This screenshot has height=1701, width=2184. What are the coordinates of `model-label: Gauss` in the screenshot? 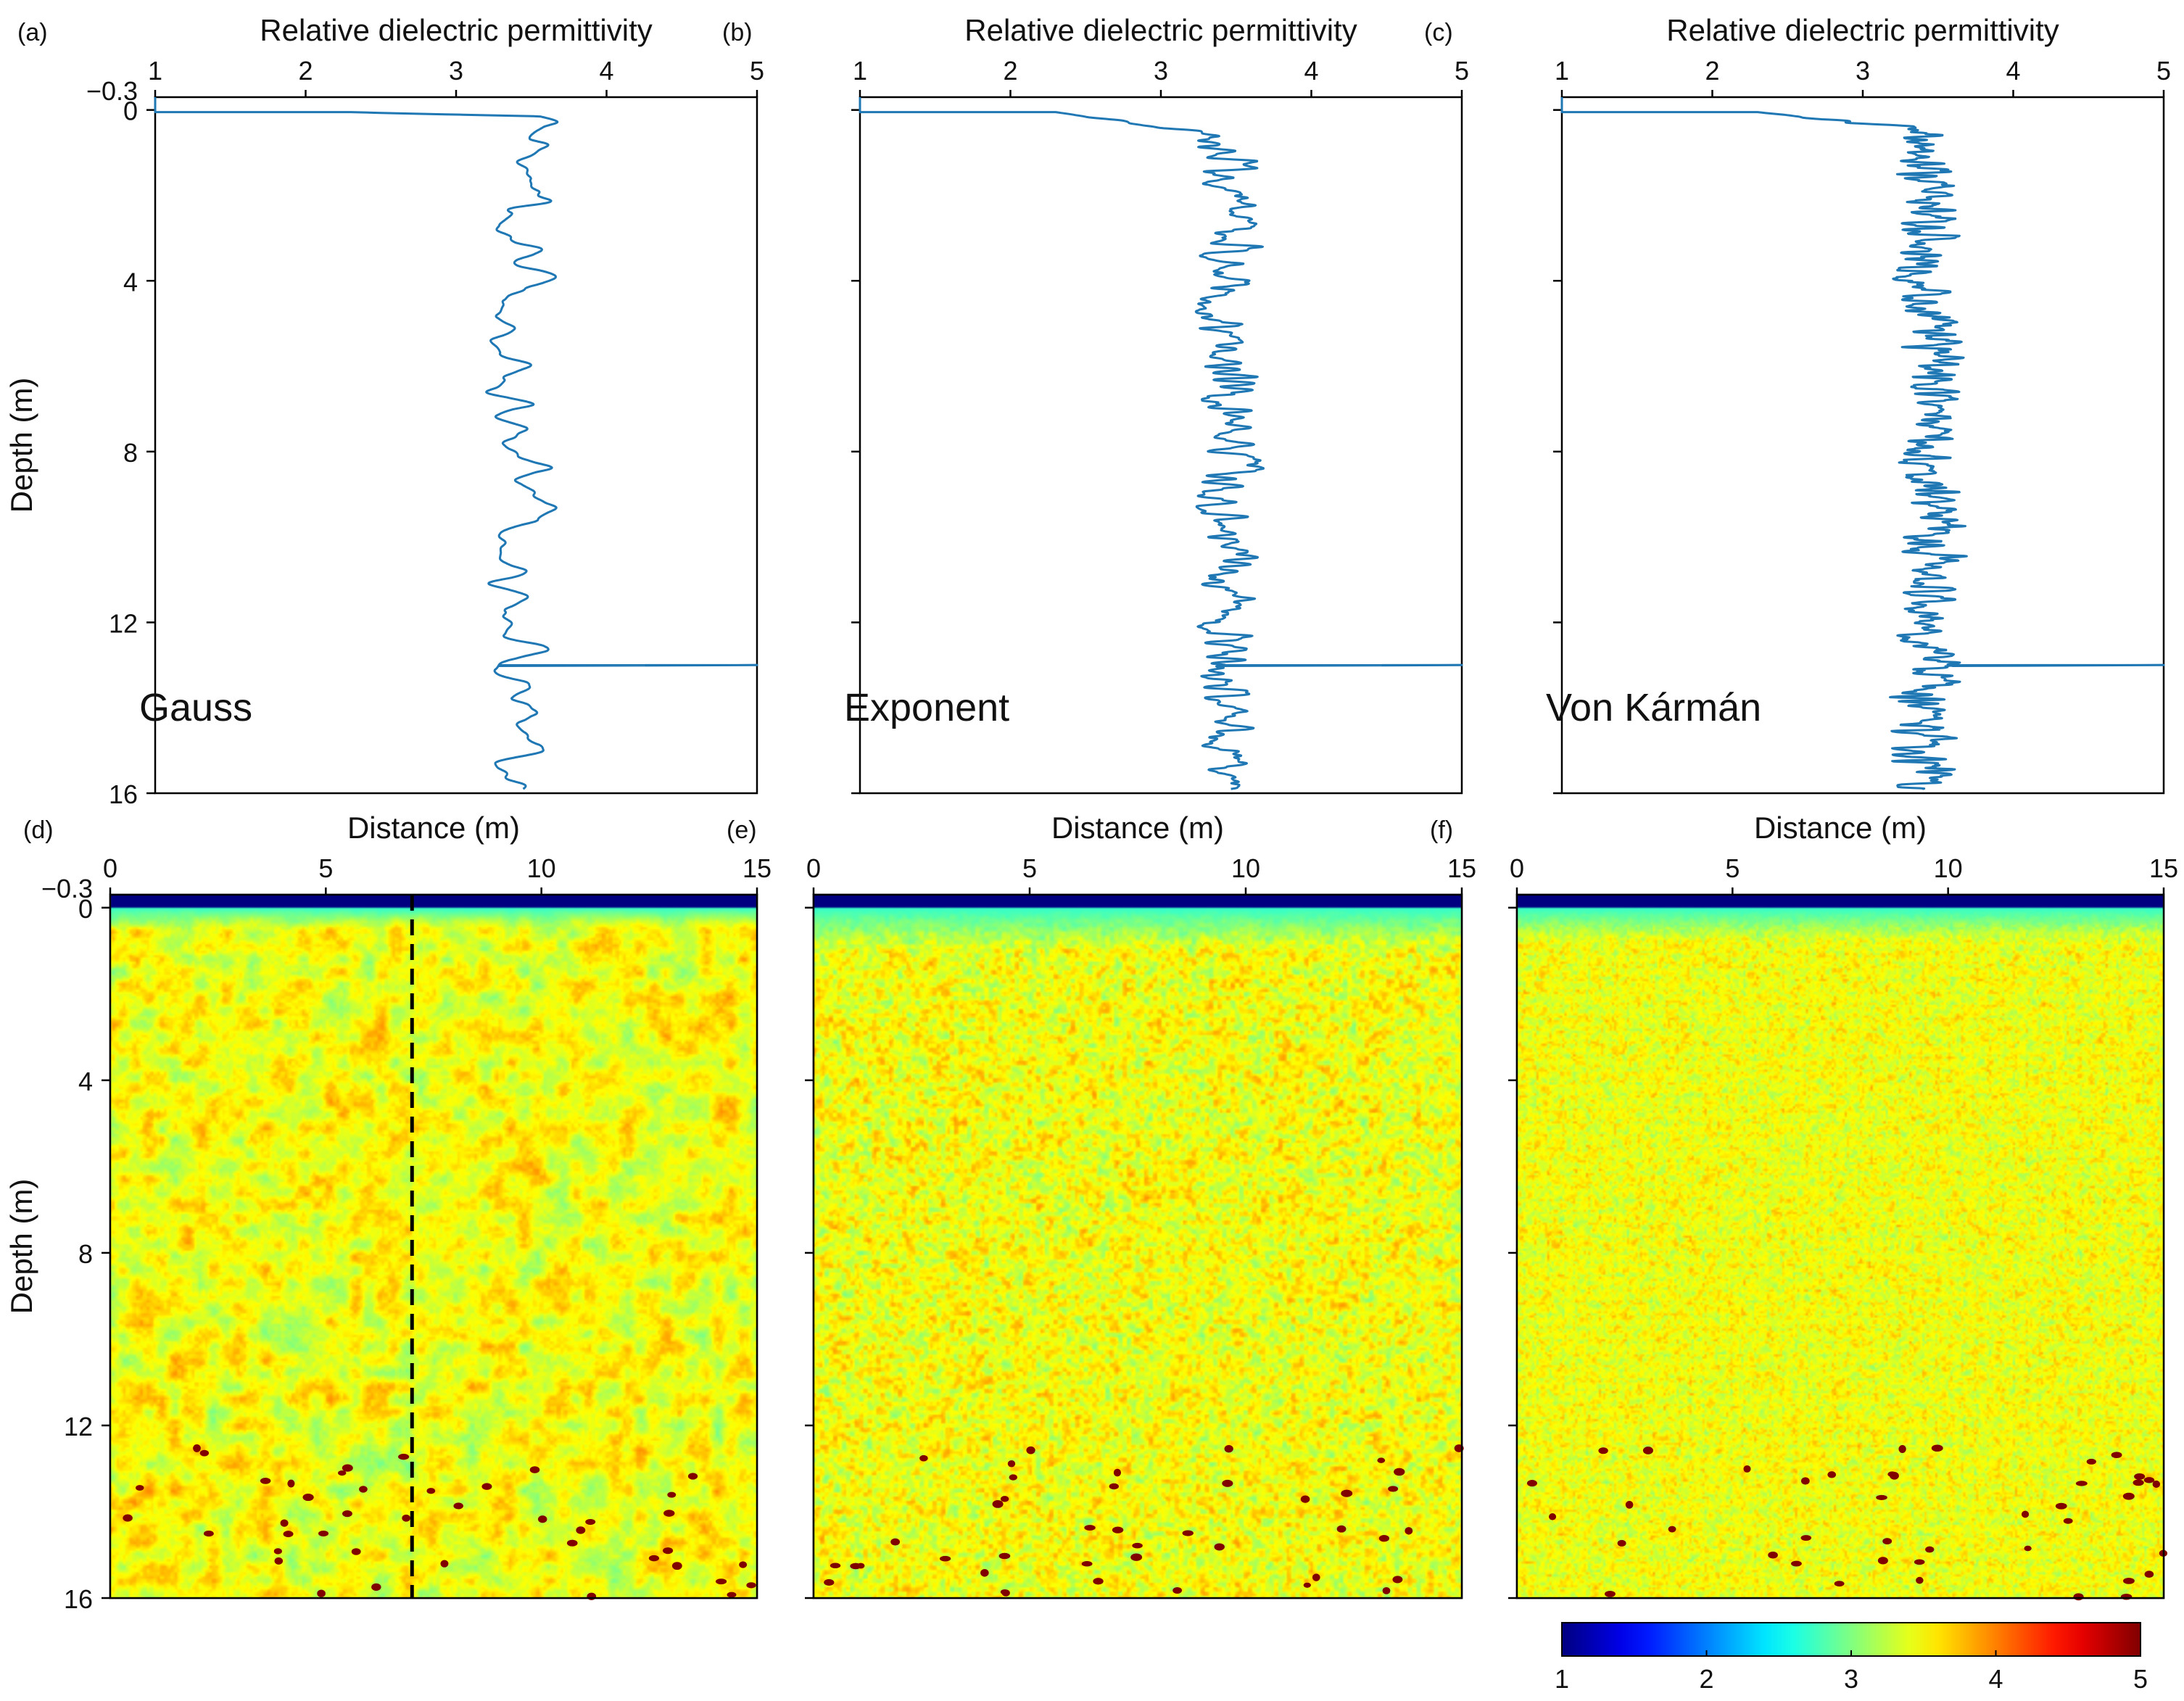 It's located at (195, 707).